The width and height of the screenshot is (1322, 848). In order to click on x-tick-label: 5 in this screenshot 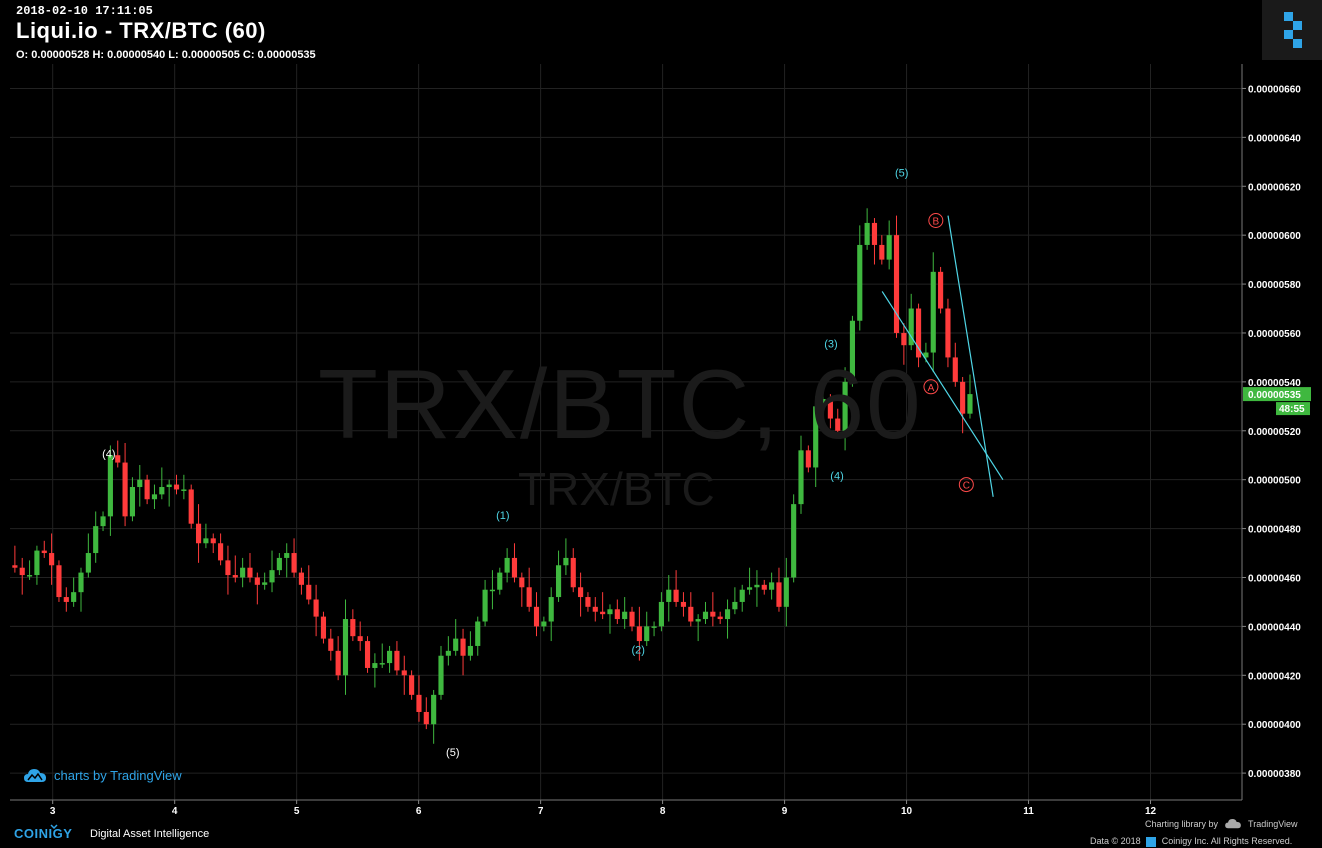, I will do `click(297, 811)`.